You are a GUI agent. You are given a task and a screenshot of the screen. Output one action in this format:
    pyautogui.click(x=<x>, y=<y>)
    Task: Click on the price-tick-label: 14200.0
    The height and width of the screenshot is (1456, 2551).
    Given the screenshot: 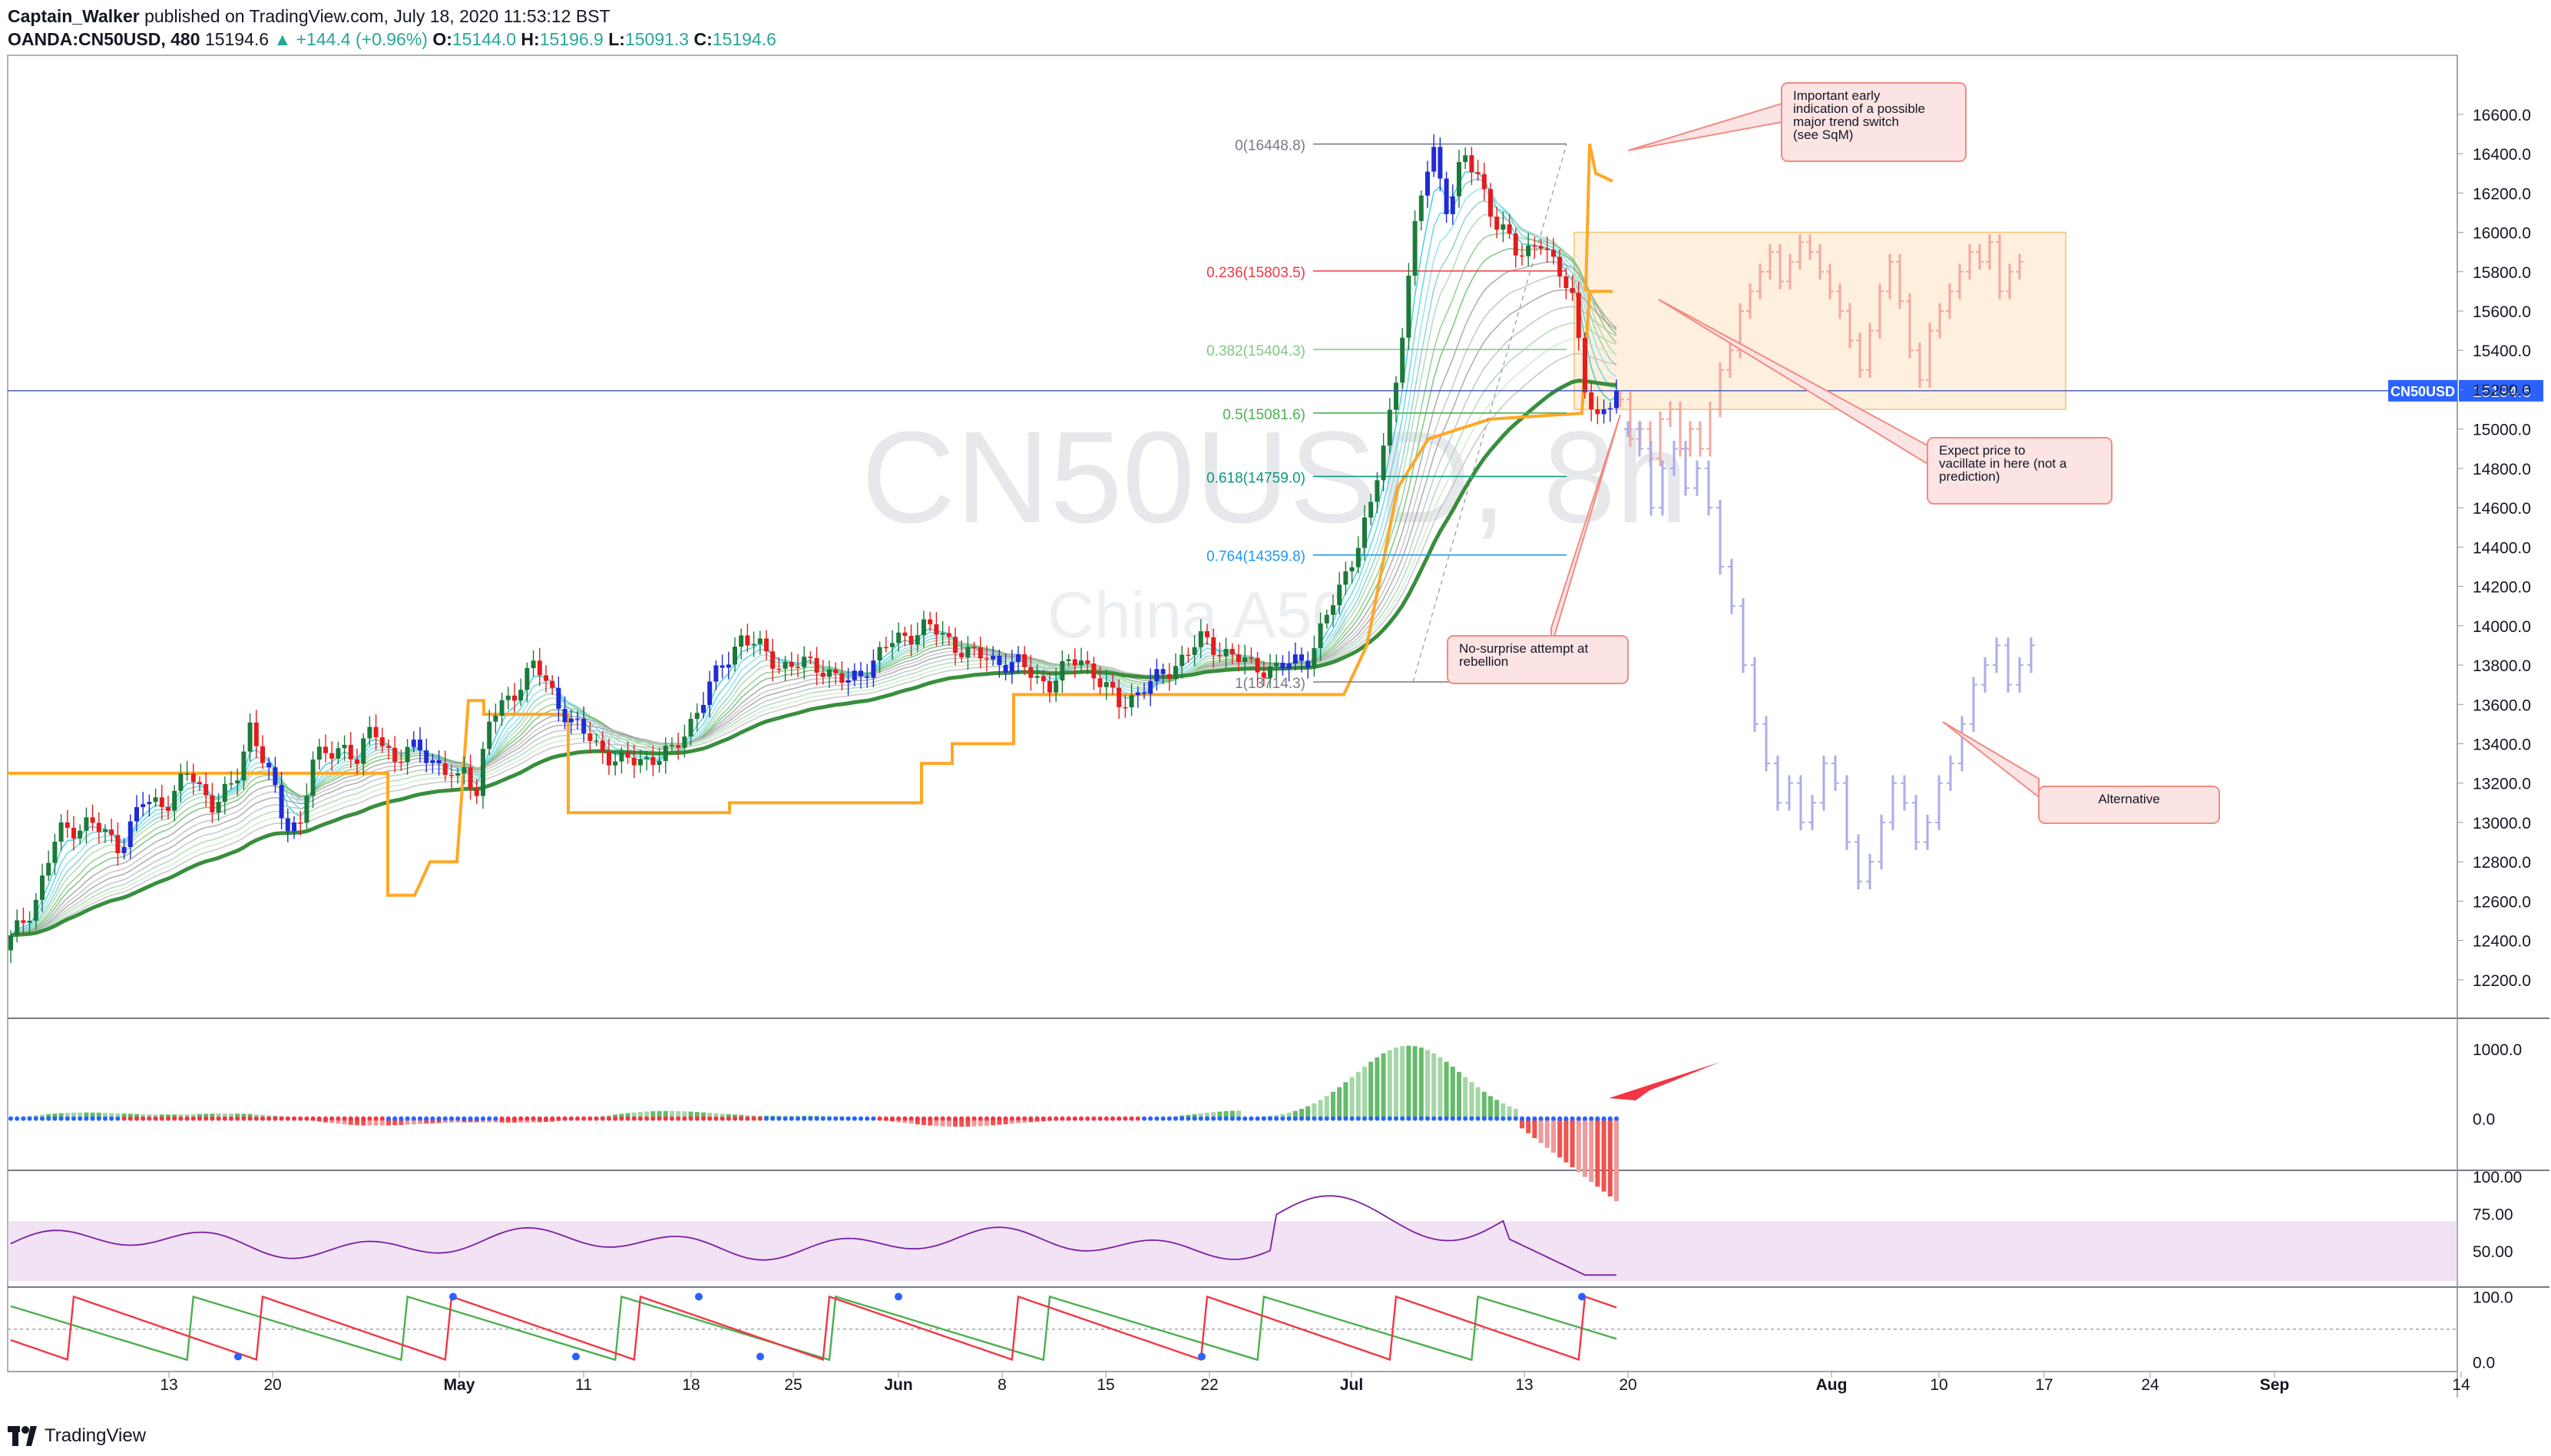 What is the action you would take?
    pyautogui.click(x=2502, y=588)
    